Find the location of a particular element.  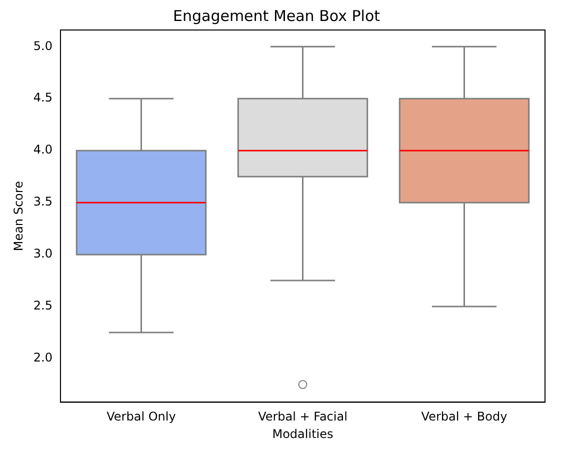

y-tick-label: 2.5 is located at coordinates (42, 305).